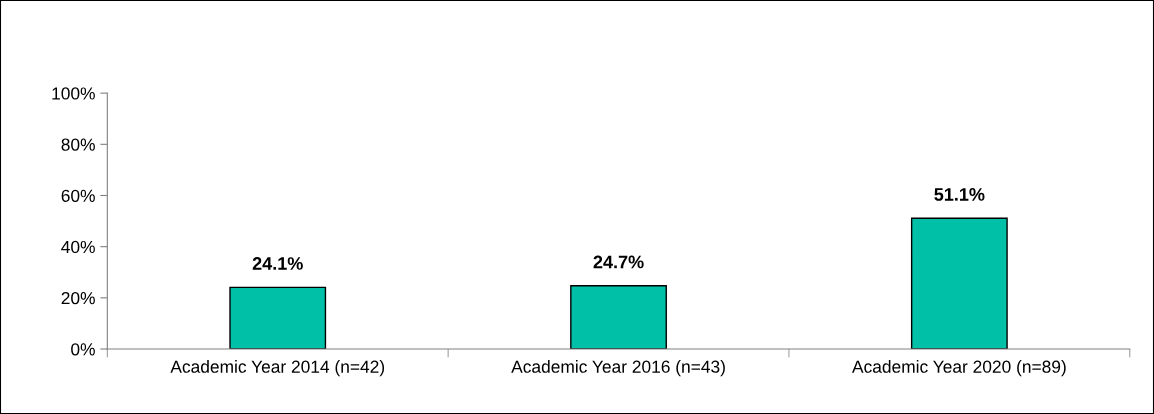 The image size is (1154, 414). Describe the element at coordinates (83, 349) in the screenshot. I see `y-tick-label: 0%` at that location.